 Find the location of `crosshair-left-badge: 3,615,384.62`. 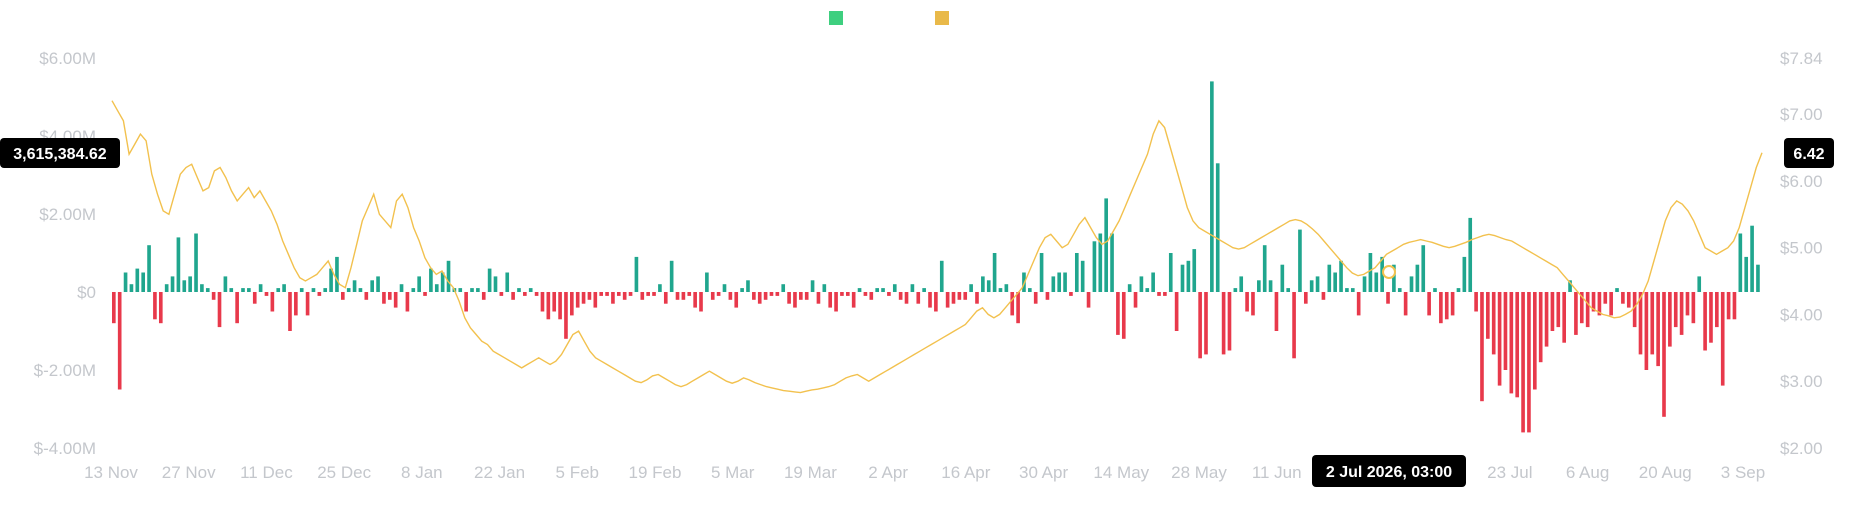

crosshair-left-badge: 3,615,384.62 is located at coordinates (60, 153).